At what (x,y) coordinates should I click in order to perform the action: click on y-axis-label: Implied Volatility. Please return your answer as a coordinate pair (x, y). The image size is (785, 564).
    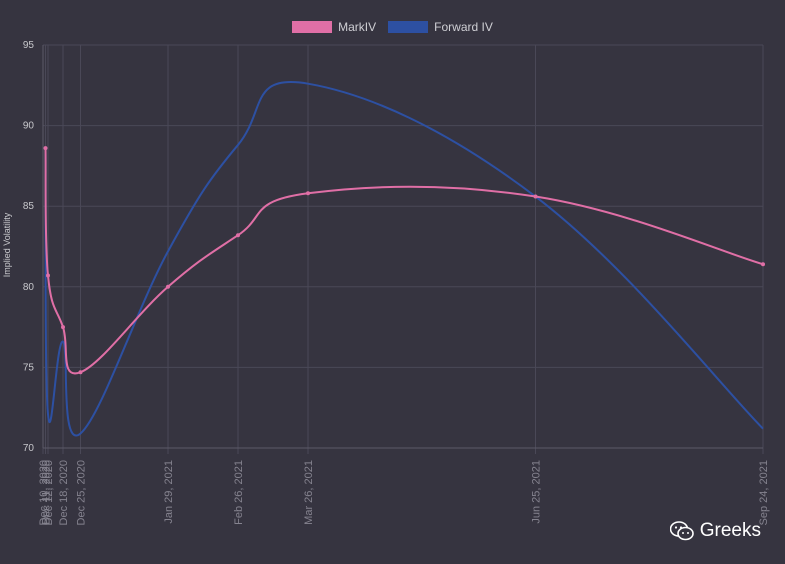
    Looking at the image, I should click on (7, 245).